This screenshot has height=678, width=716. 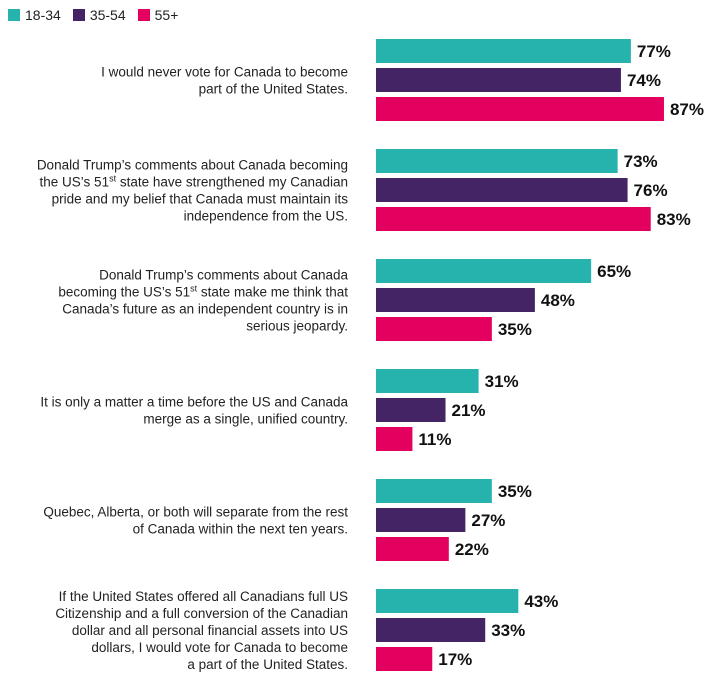 I want to click on chart-legend: 18-34 35-54 55+, so click(x=93, y=15).